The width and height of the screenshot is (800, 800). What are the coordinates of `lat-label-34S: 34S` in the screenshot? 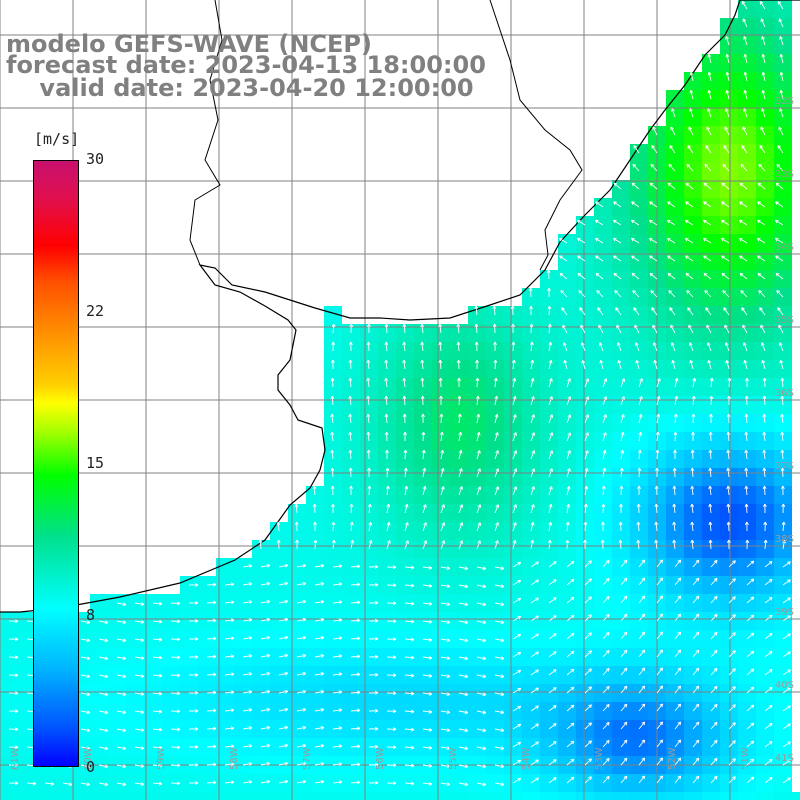 It's located at (784, 247).